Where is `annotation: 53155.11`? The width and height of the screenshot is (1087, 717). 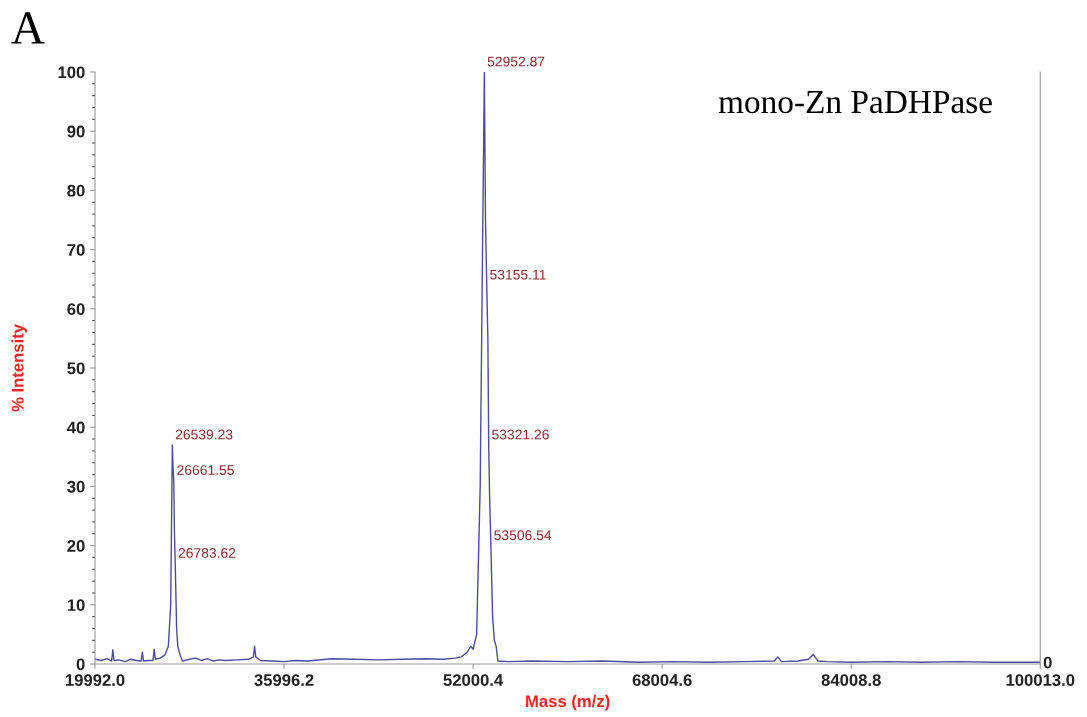
annotation: 53155.11 is located at coordinates (518, 274).